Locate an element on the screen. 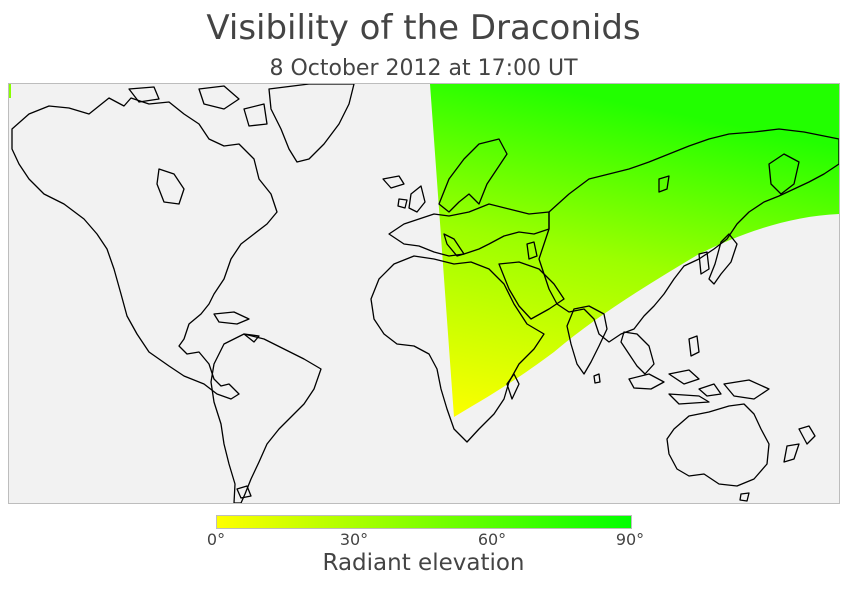  asia-outline is located at coordinates (688, 235).